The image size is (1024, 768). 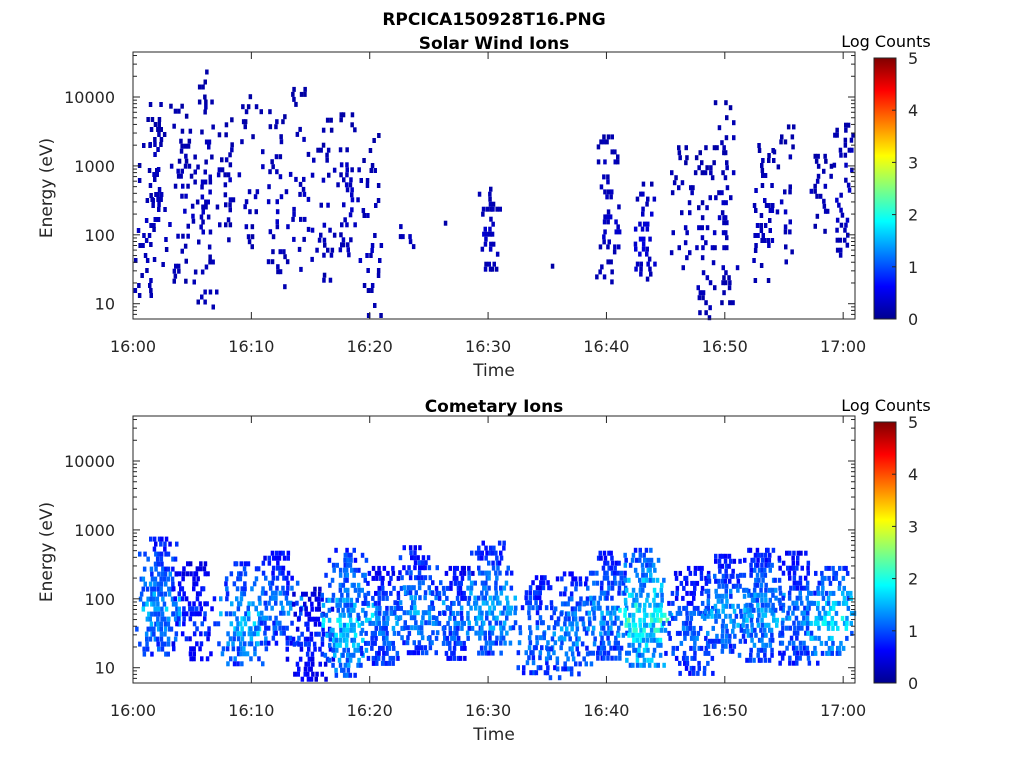 What do you see at coordinates (725, 710) in the screenshot?
I see `x-tick-label: 16:50` at bounding box center [725, 710].